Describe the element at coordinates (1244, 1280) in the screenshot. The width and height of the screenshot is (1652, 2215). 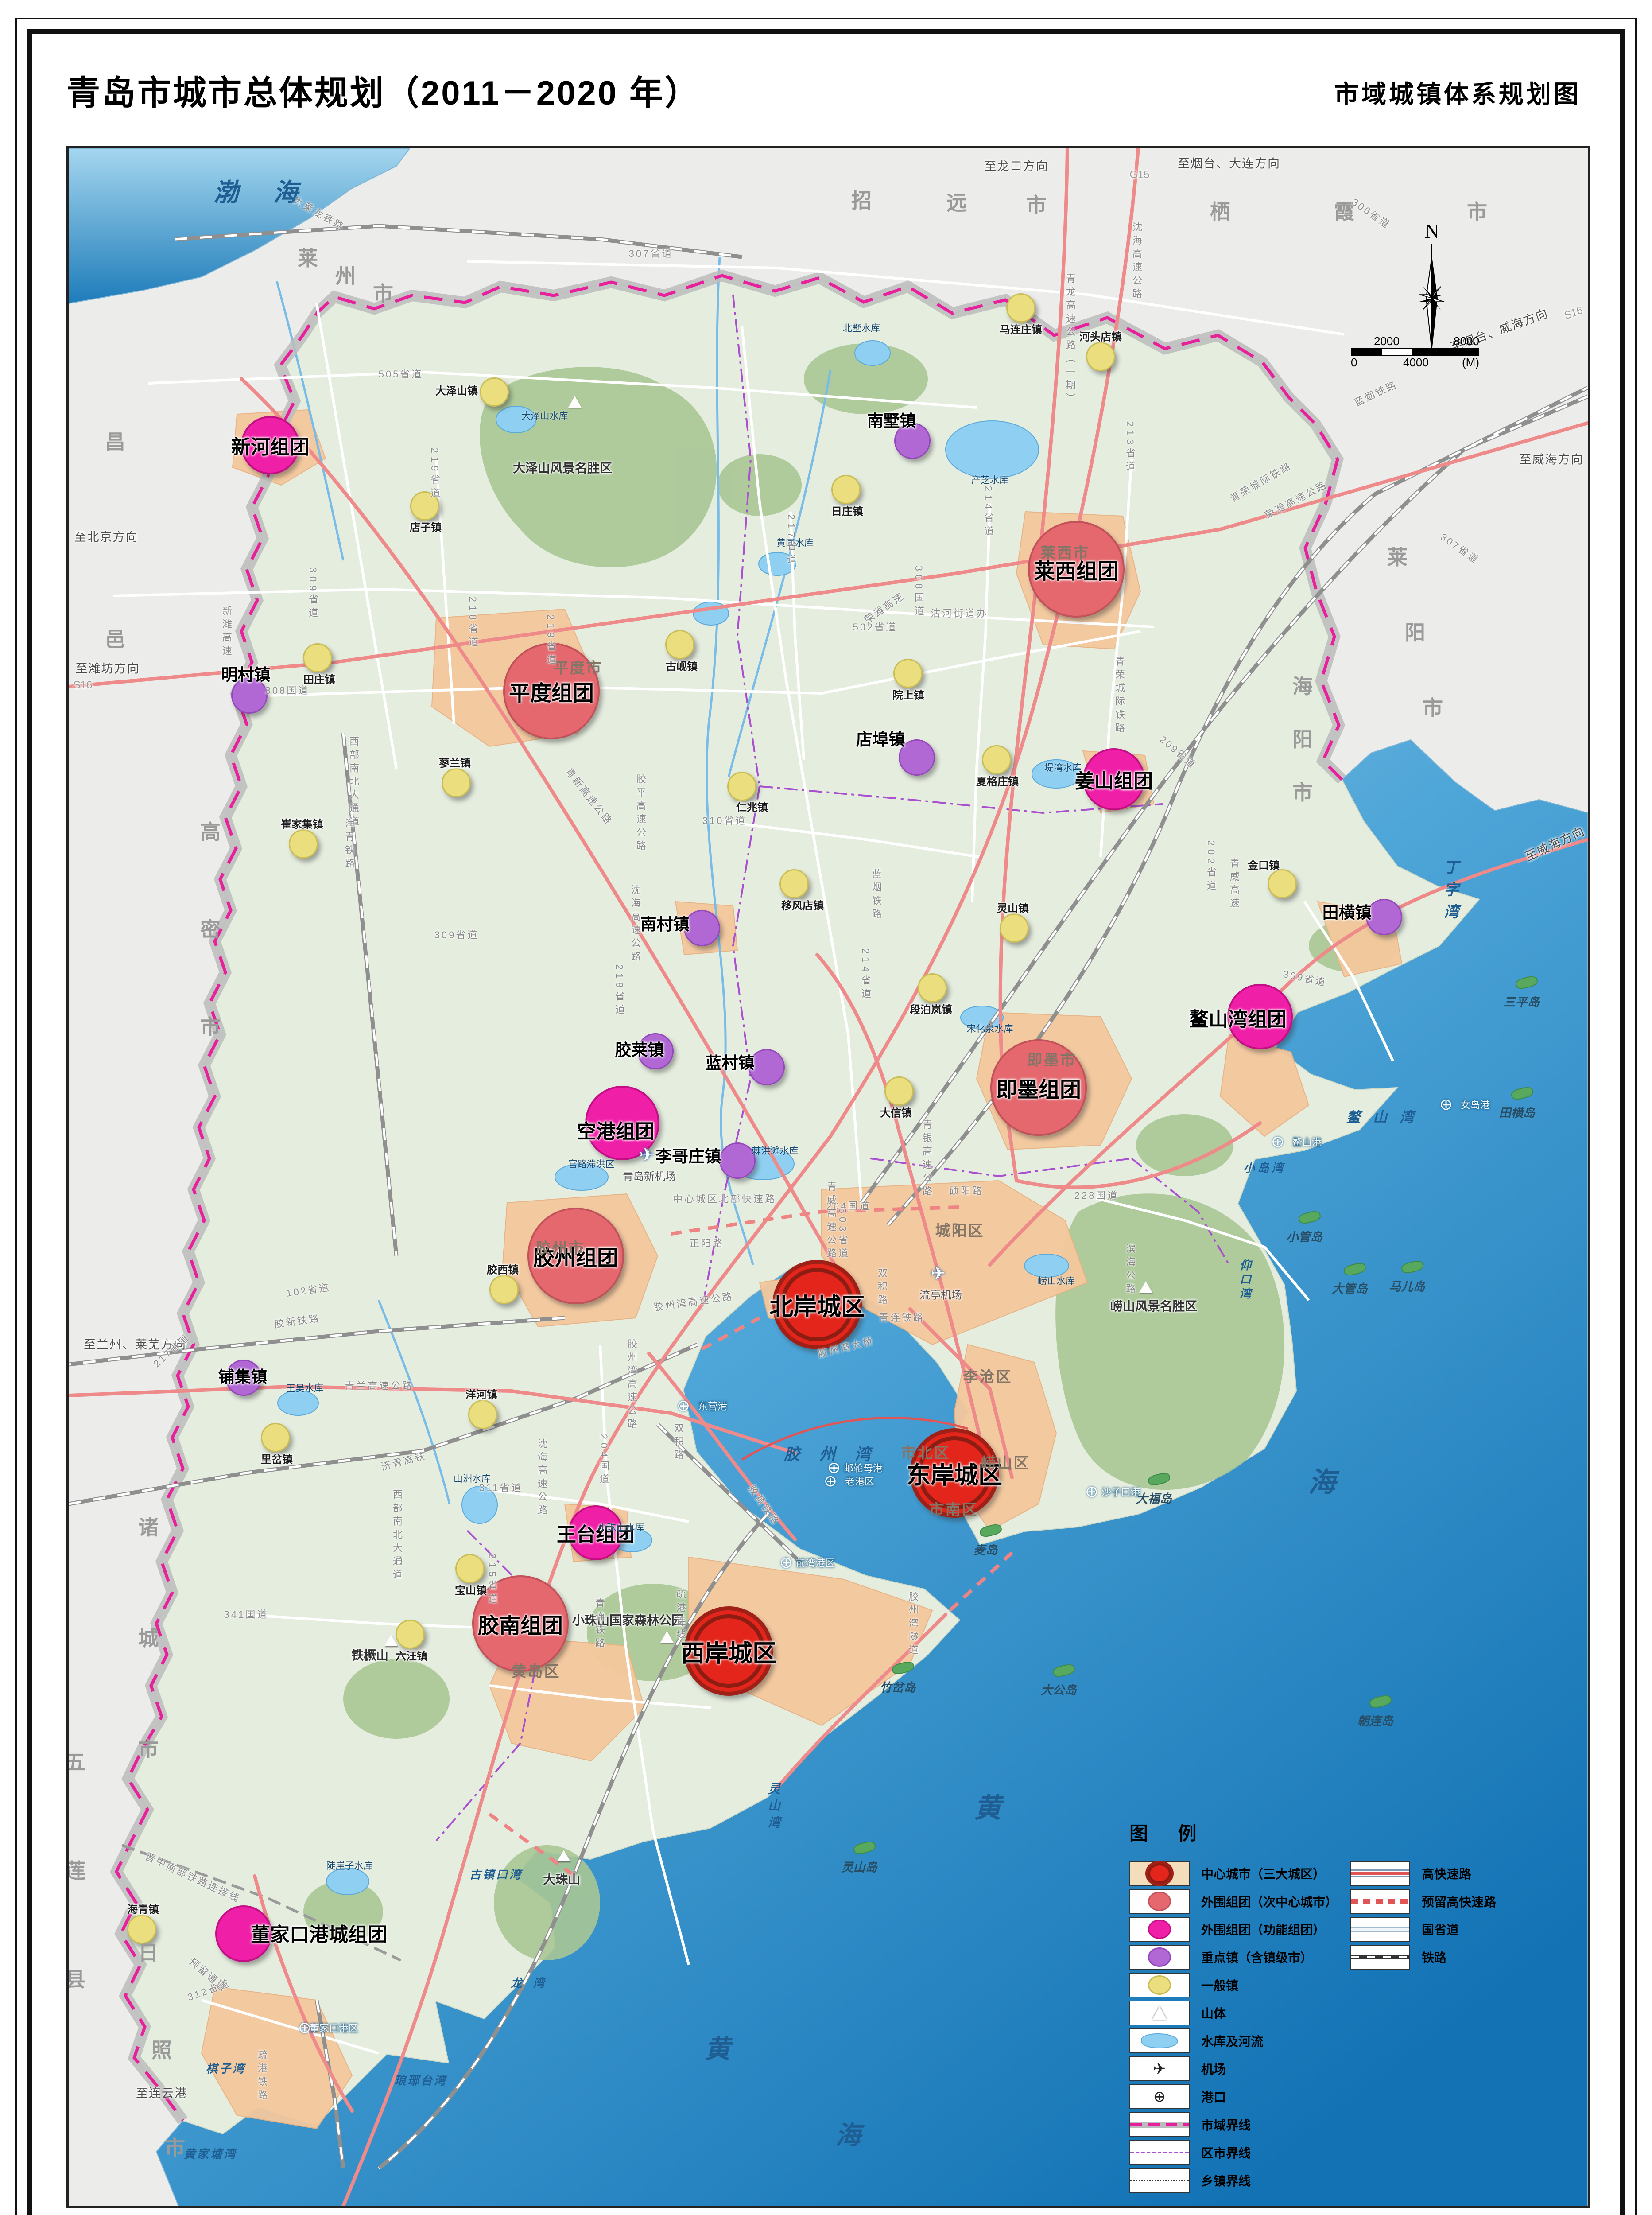
I see `sea-label: 仰口湾` at that location.